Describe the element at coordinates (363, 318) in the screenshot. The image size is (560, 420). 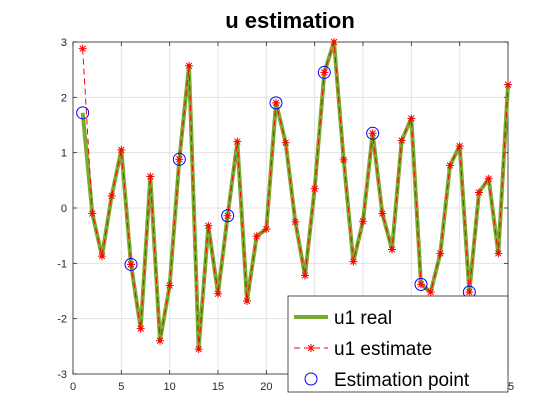
I see `legend-label-u1-real: u1 real` at that location.